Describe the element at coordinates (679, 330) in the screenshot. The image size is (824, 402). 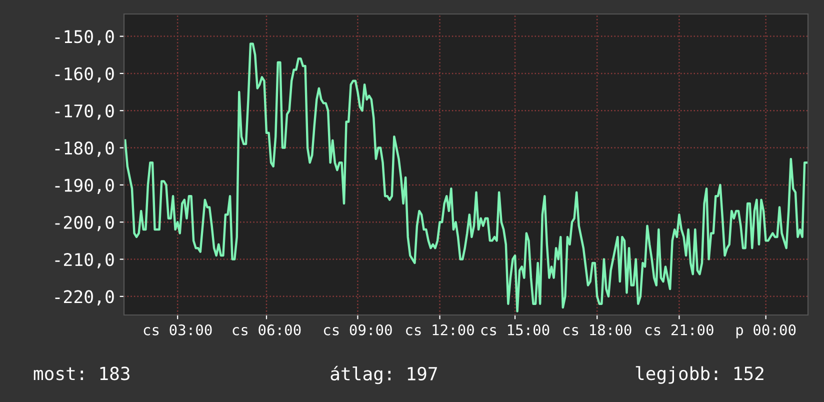
I see `x-tick-label: cs 21:00` at that location.